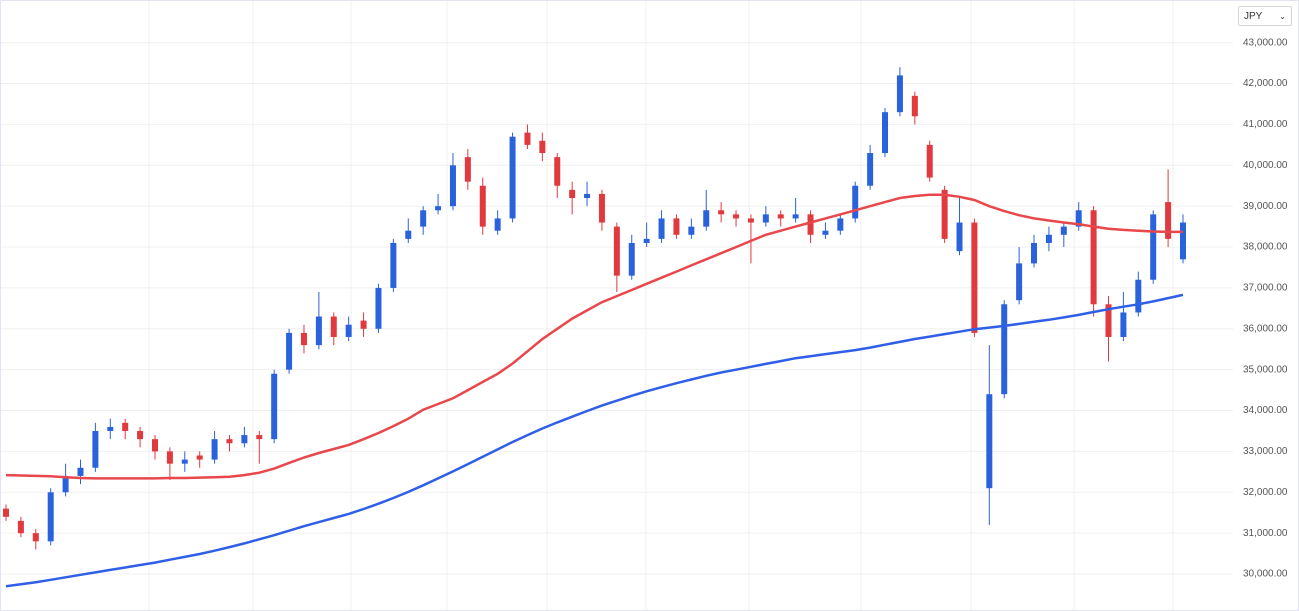 The height and width of the screenshot is (611, 1299). I want to click on y-tick-label: 30,000.00, so click(1265, 574).